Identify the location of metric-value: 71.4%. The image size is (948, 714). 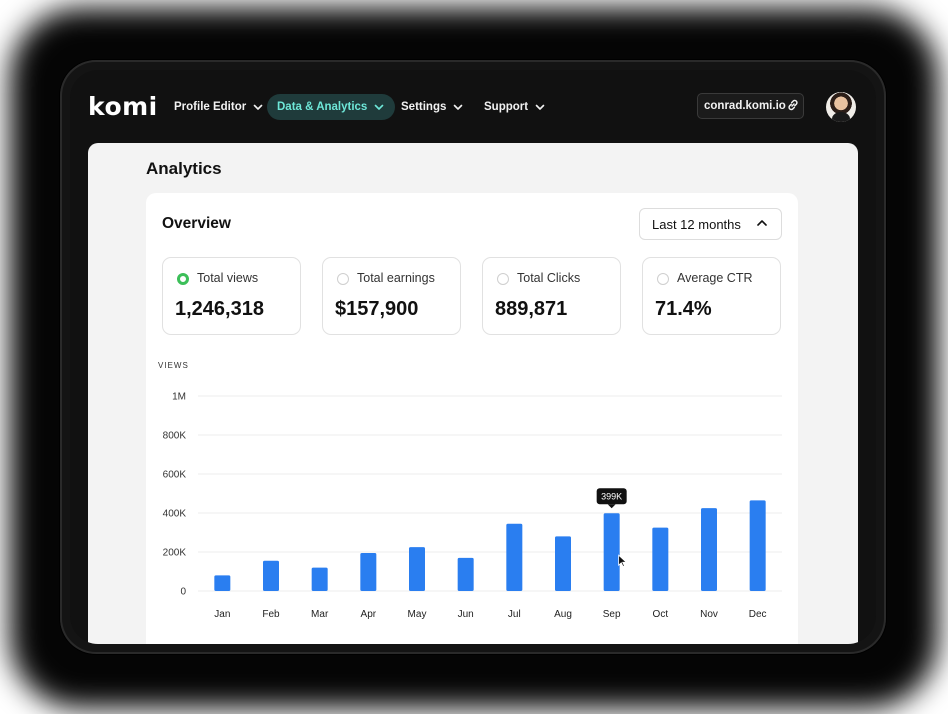
(683, 309).